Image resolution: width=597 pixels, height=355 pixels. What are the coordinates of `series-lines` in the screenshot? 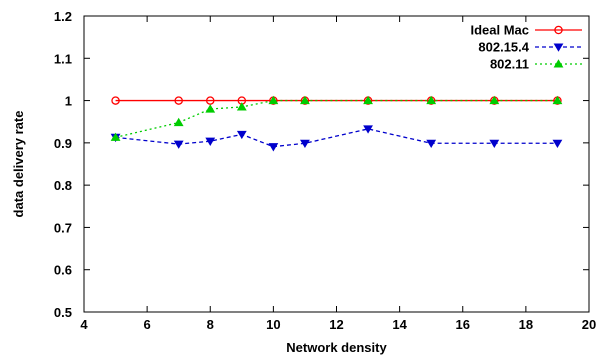 It's located at (336, 123).